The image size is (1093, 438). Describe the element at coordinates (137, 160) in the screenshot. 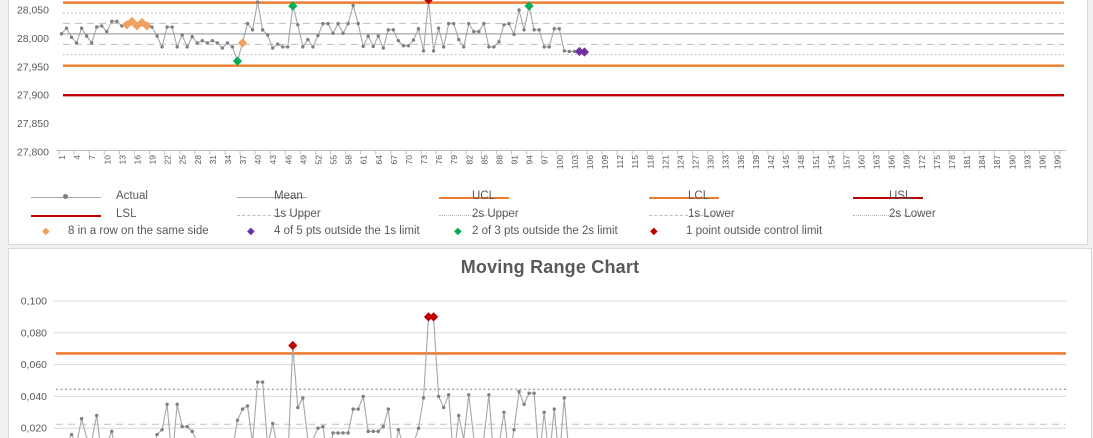

I see `x-axis-label: 16` at that location.